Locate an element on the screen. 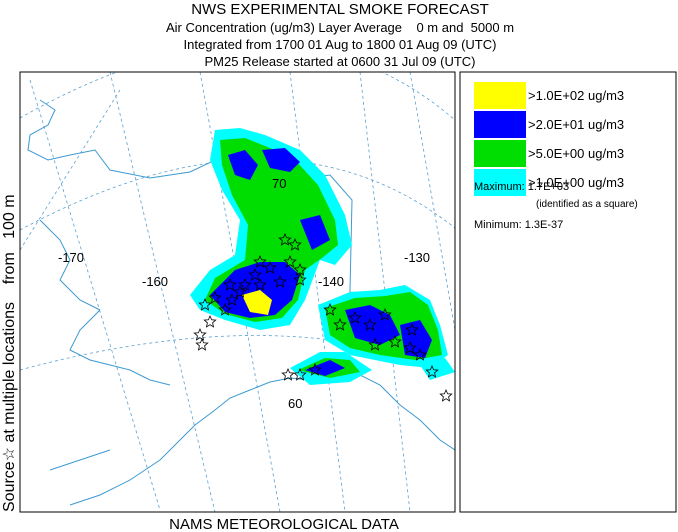 This screenshot has width=678, height=532. legend-label: >2.0E+01 ug/m3 is located at coordinates (576, 124).